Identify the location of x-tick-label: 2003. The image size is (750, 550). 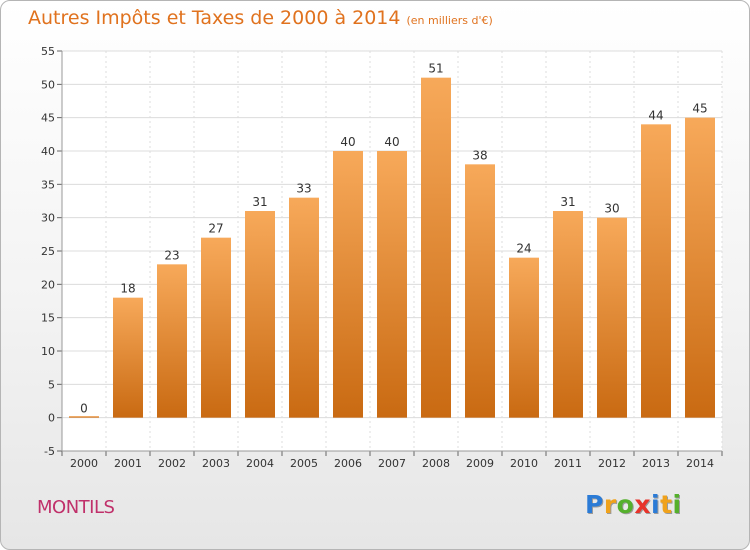
(216, 463).